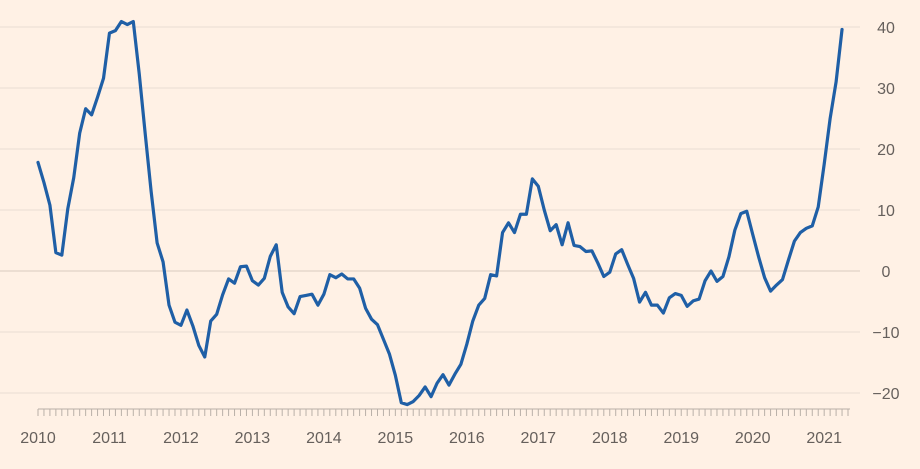  What do you see at coordinates (253, 438) in the screenshot?
I see `x-tick-label: 2013` at bounding box center [253, 438].